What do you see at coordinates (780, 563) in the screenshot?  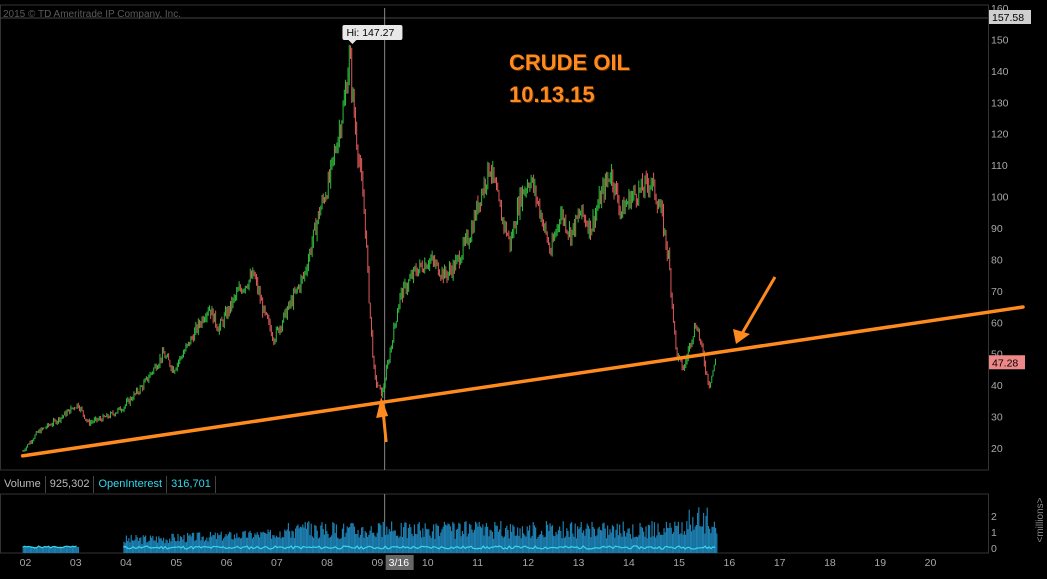 I see `x-tick-label: 17` at bounding box center [780, 563].